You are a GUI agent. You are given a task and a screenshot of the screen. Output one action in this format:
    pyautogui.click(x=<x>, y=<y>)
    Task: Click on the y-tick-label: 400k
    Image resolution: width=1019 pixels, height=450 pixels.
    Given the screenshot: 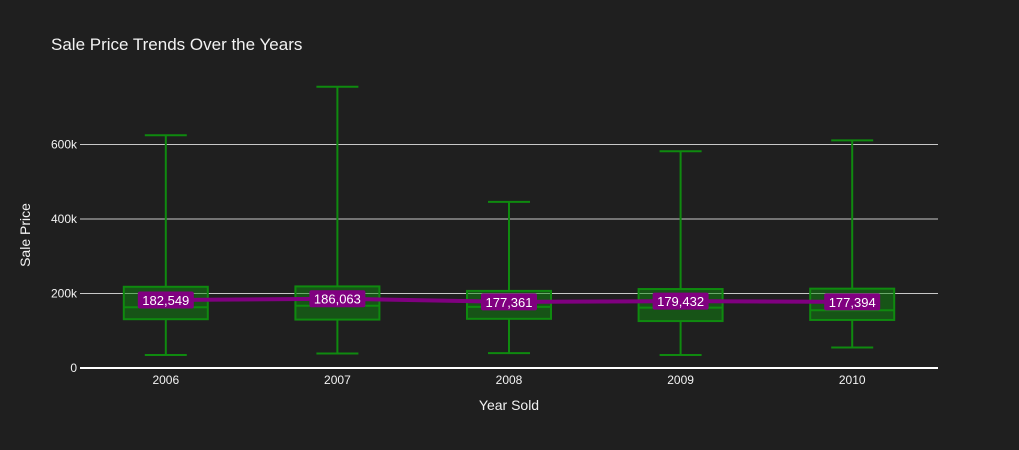 What is the action you would take?
    pyautogui.click(x=64, y=219)
    